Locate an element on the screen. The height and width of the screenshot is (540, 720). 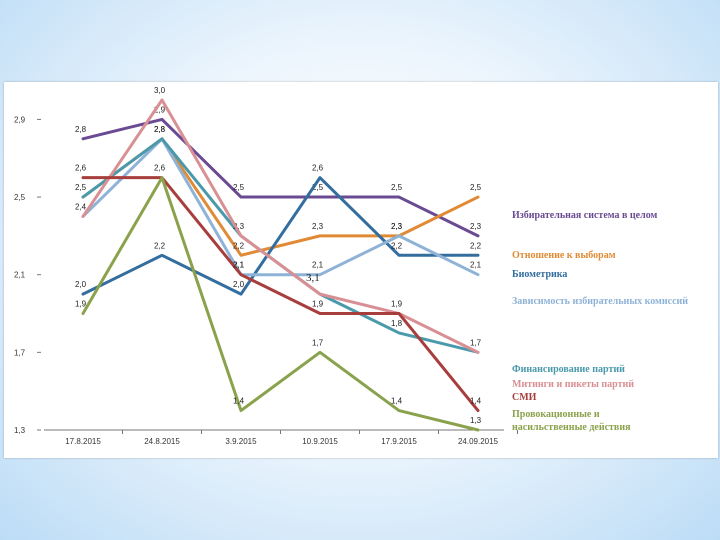
data-label: 2,9 is located at coordinates (160, 109).